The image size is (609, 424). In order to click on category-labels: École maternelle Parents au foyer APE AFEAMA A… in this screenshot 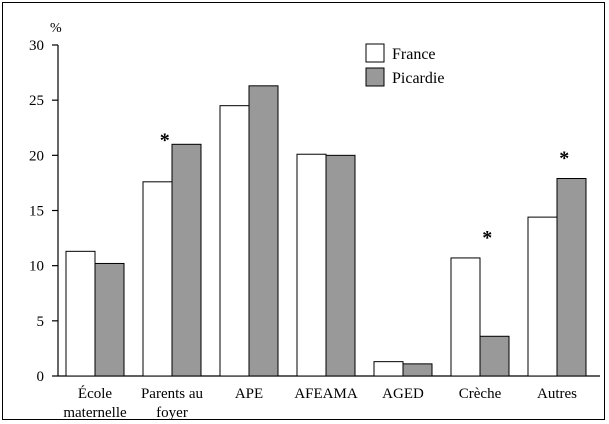, I will do `click(320, 403)`.